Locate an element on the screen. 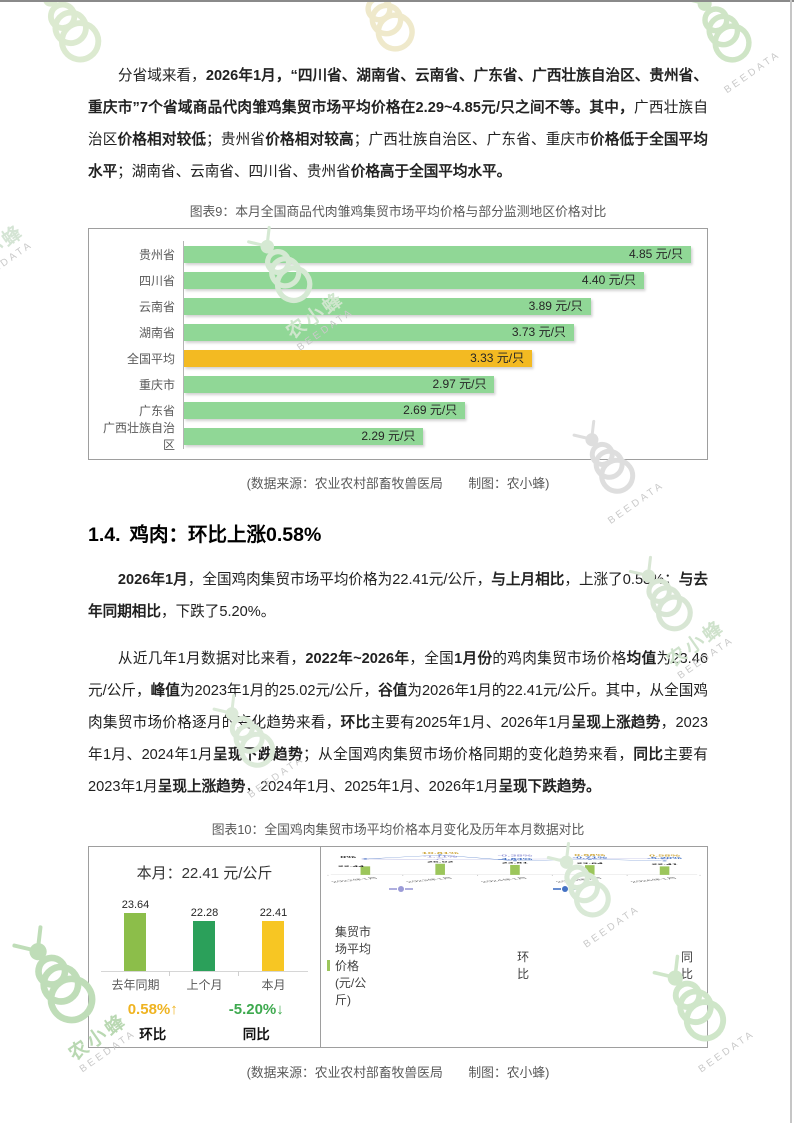  text-segment: ；广西壮族自治区、广东省、重庆市 is located at coordinates (472, 140).